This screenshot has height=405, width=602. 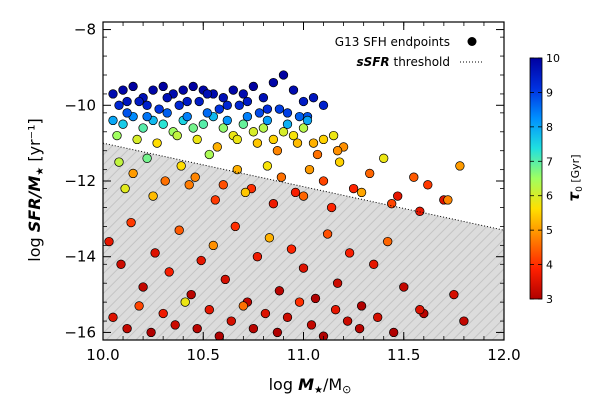 What do you see at coordinates (203, 355) in the screenshot?
I see `x-tick-label: 10.5` at bounding box center [203, 355].